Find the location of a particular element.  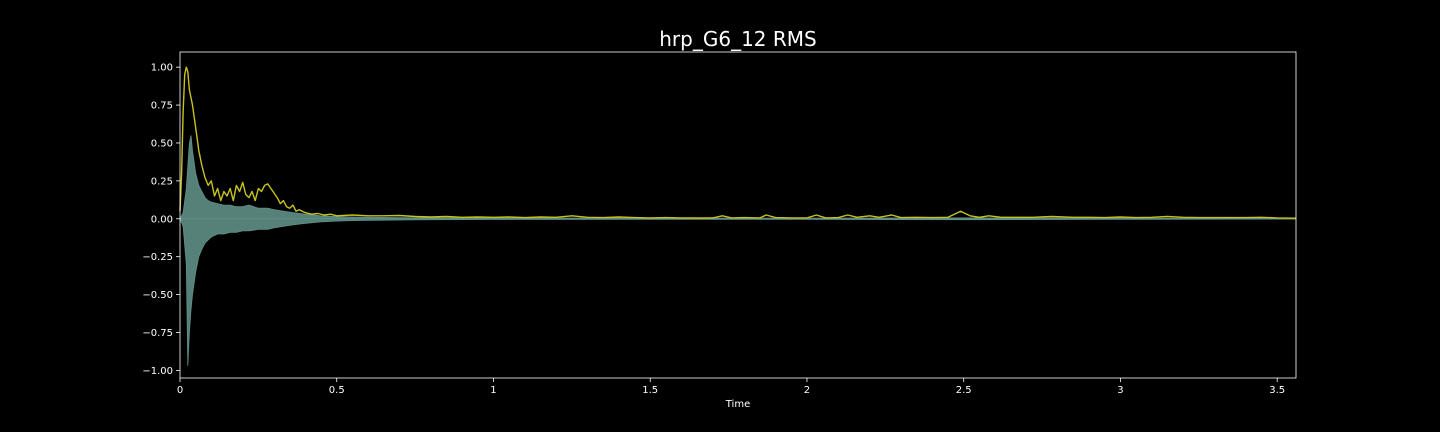

y-tick-label: −0.50 is located at coordinates (157, 295).